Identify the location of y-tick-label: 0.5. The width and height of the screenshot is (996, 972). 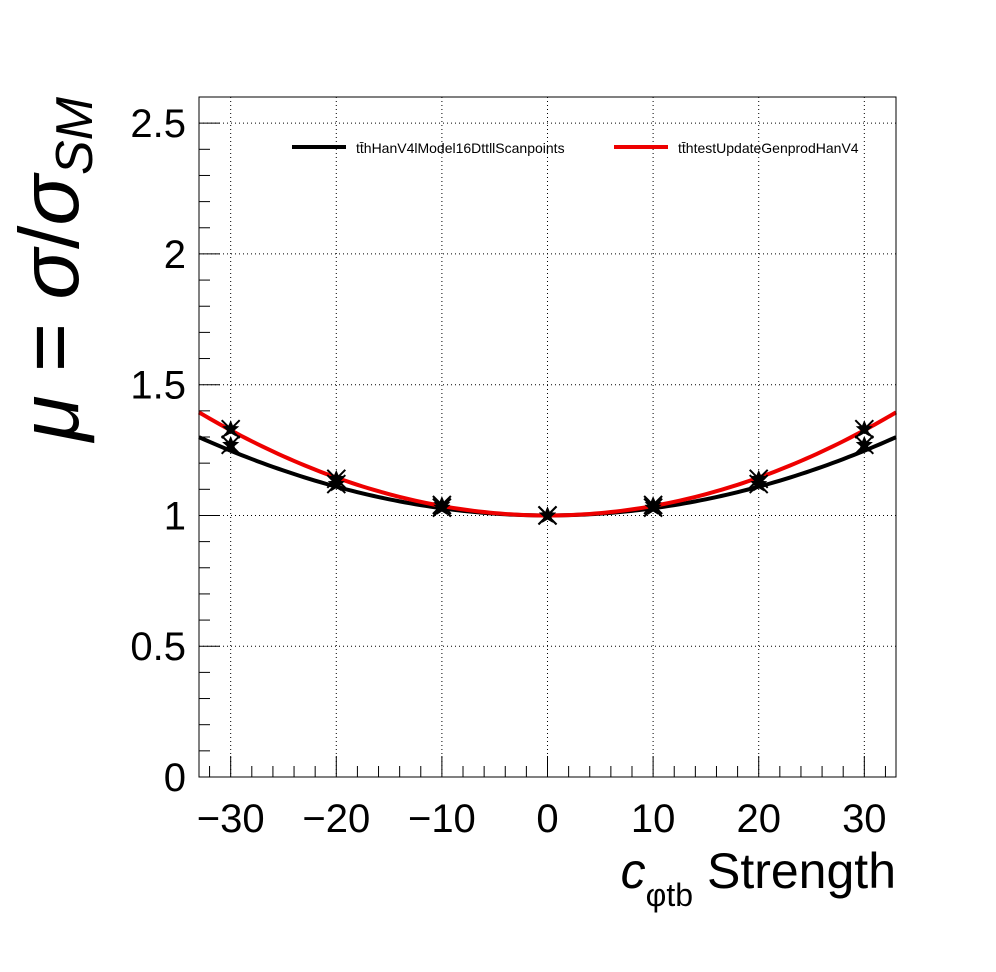
(158, 647).